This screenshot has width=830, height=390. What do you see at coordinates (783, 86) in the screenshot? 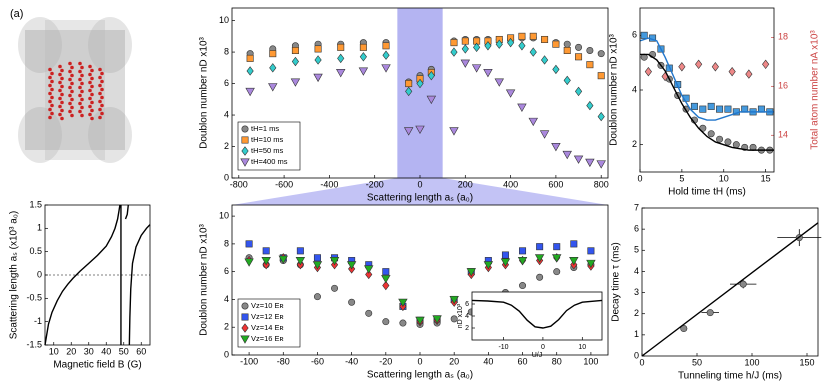
I see `y2-tick-label: 16` at bounding box center [783, 86].